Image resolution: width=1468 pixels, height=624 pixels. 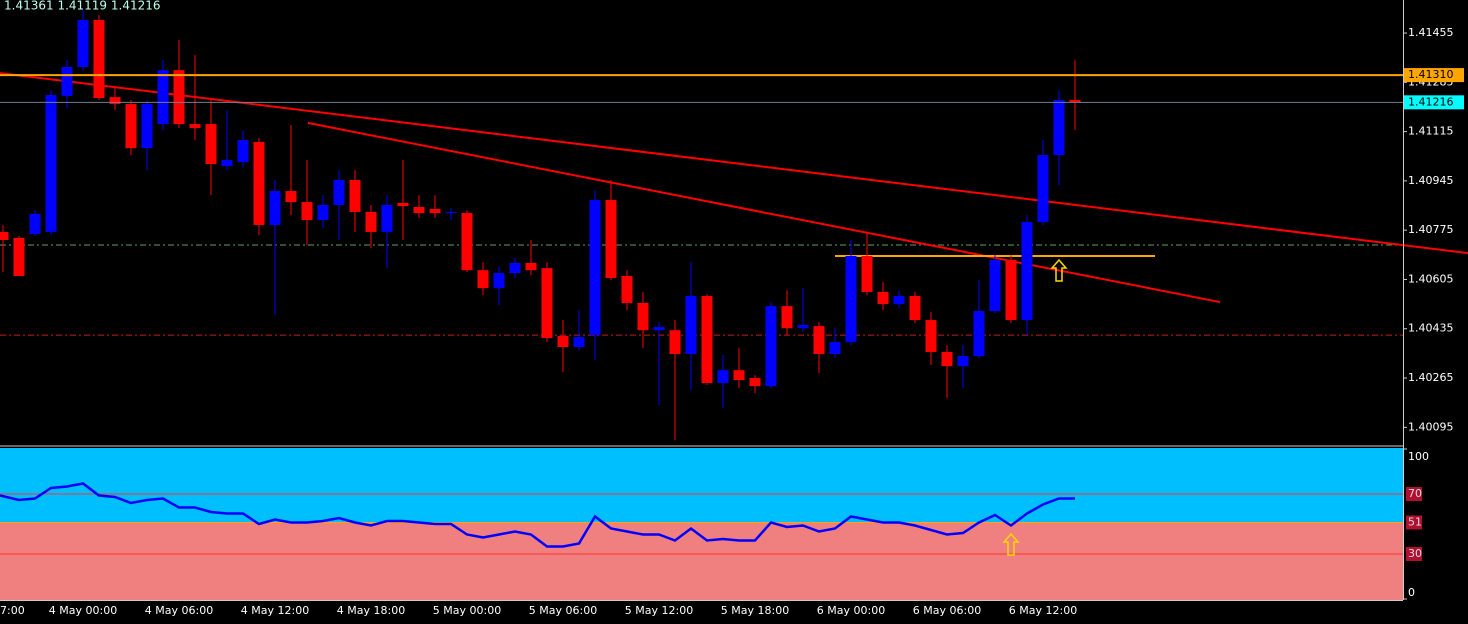 I want to click on level-label: 70, so click(x=1415, y=493).